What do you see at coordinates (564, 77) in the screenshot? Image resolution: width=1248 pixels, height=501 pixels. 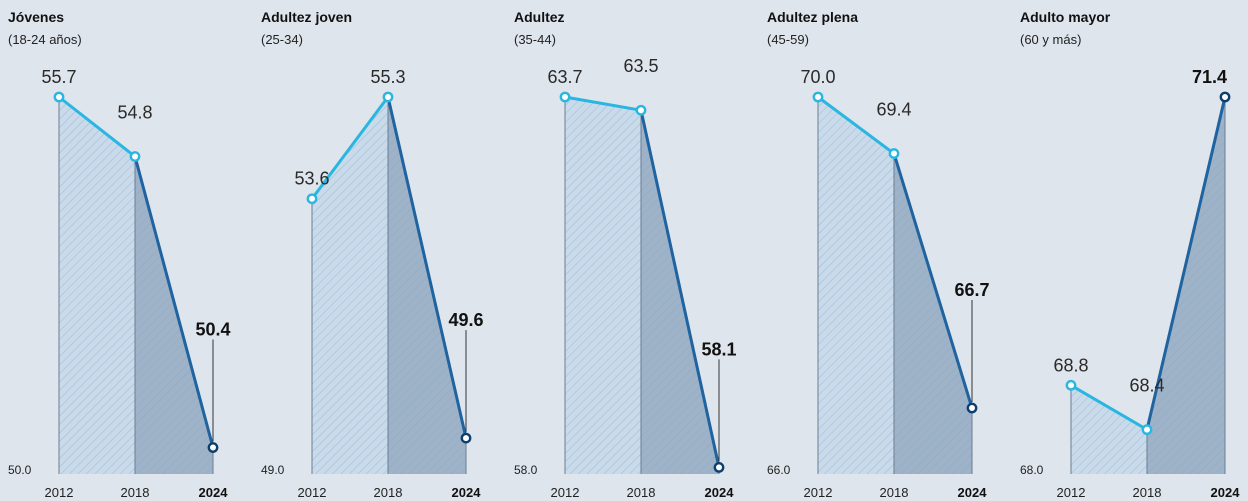 I see `data-label-2012: 63.7` at bounding box center [564, 77].